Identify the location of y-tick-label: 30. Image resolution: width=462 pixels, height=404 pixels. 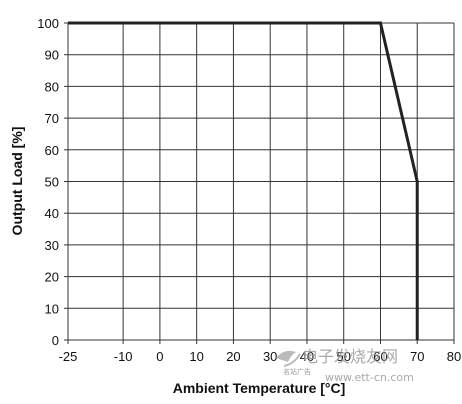
(52, 245).